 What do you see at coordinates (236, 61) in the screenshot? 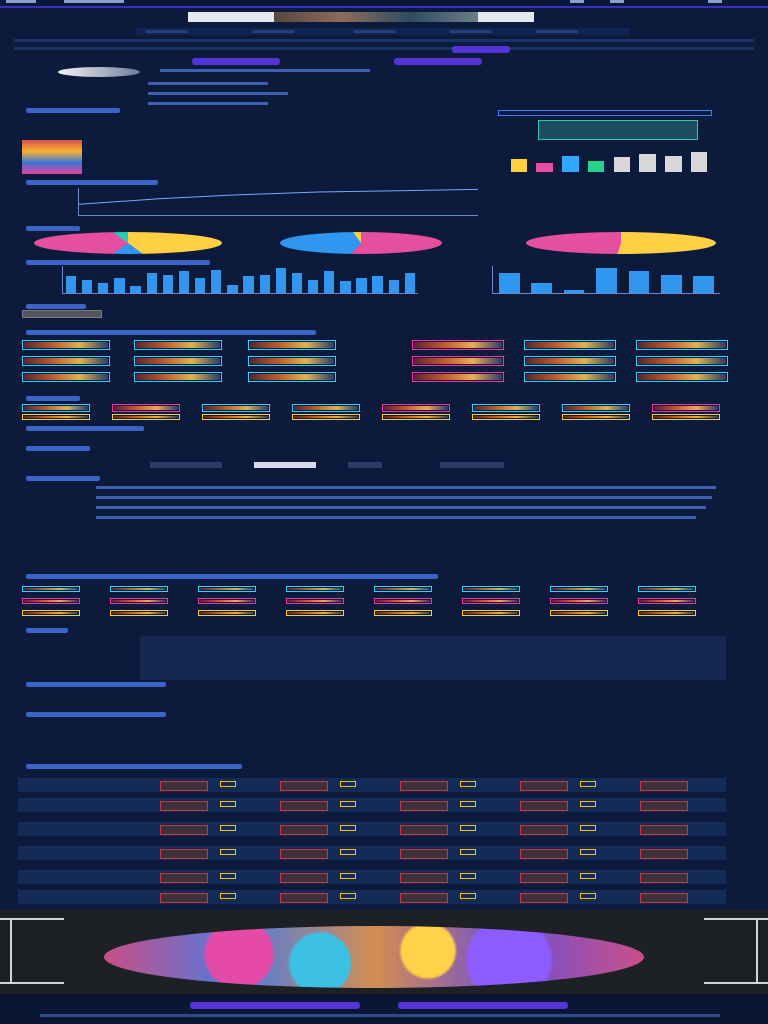
I see `share-button` at bounding box center [236, 61].